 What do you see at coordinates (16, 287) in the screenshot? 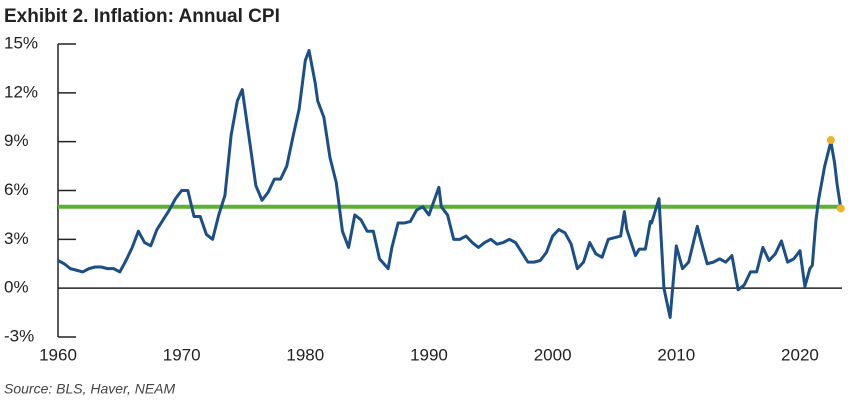
I see `y-tick-label: 0%` at bounding box center [16, 287].